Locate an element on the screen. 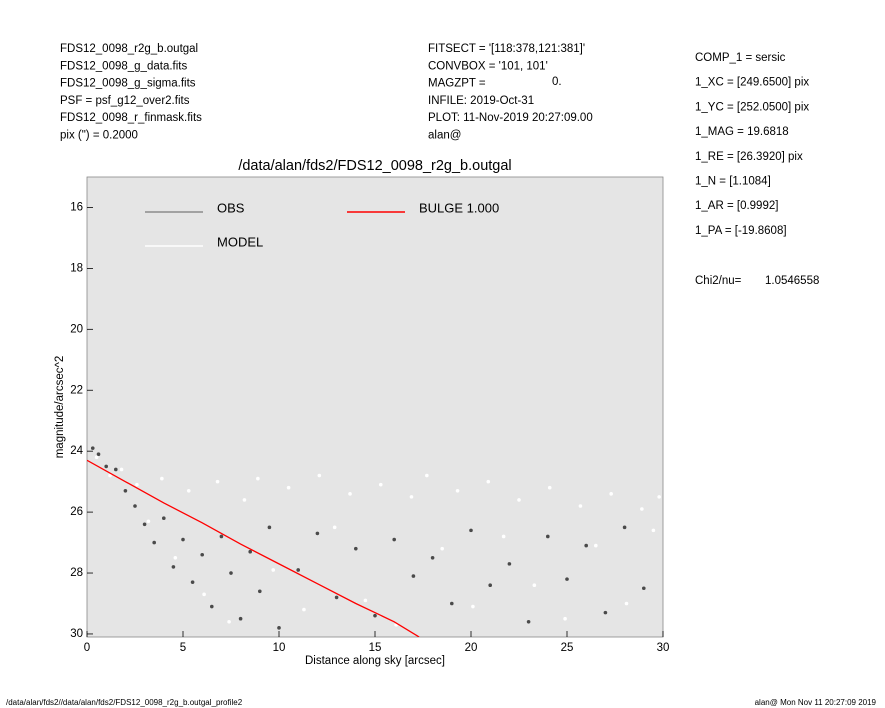  header-left-line: FDS12_0098_r_finmask.fits is located at coordinates (131, 118).